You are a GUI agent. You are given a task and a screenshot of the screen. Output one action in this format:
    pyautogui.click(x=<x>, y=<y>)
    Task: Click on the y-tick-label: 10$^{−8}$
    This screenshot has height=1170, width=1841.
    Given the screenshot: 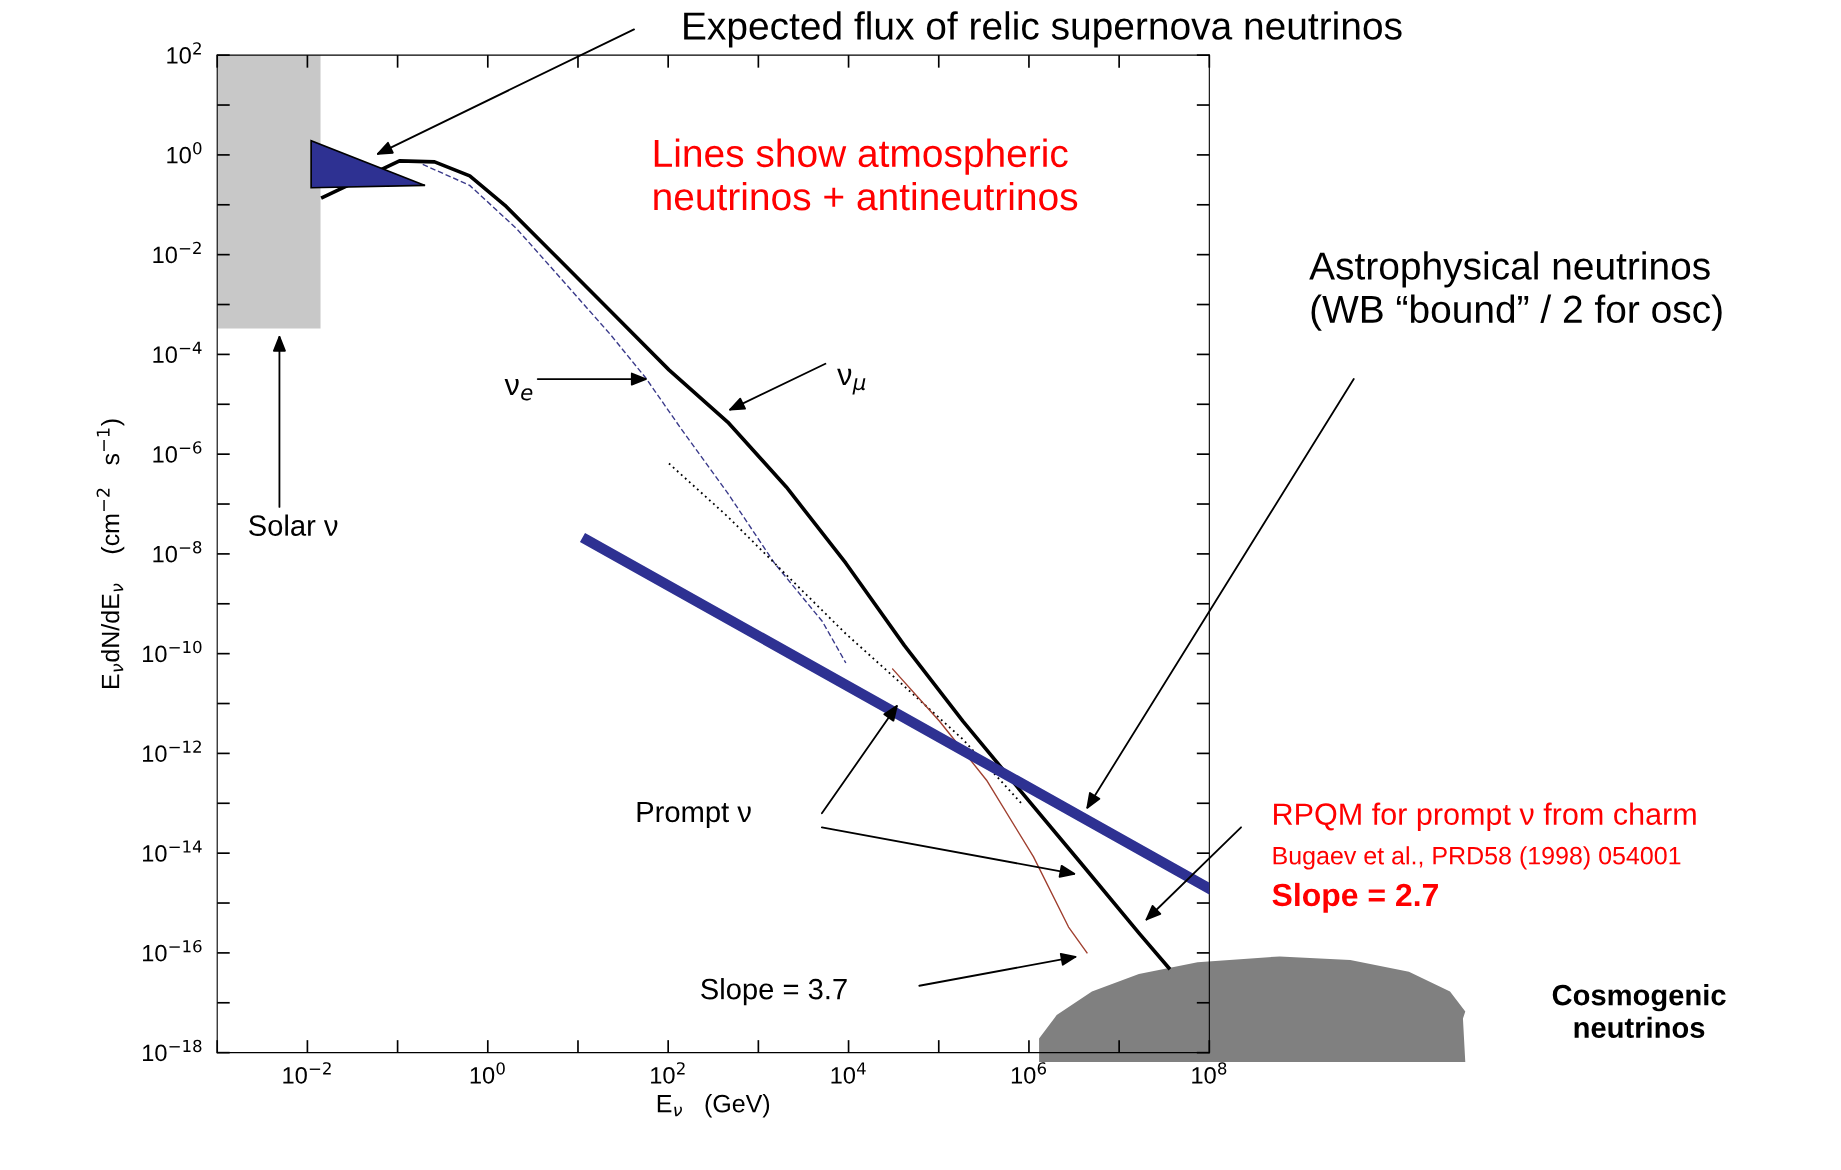 What is the action you would take?
    pyautogui.click(x=177, y=551)
    